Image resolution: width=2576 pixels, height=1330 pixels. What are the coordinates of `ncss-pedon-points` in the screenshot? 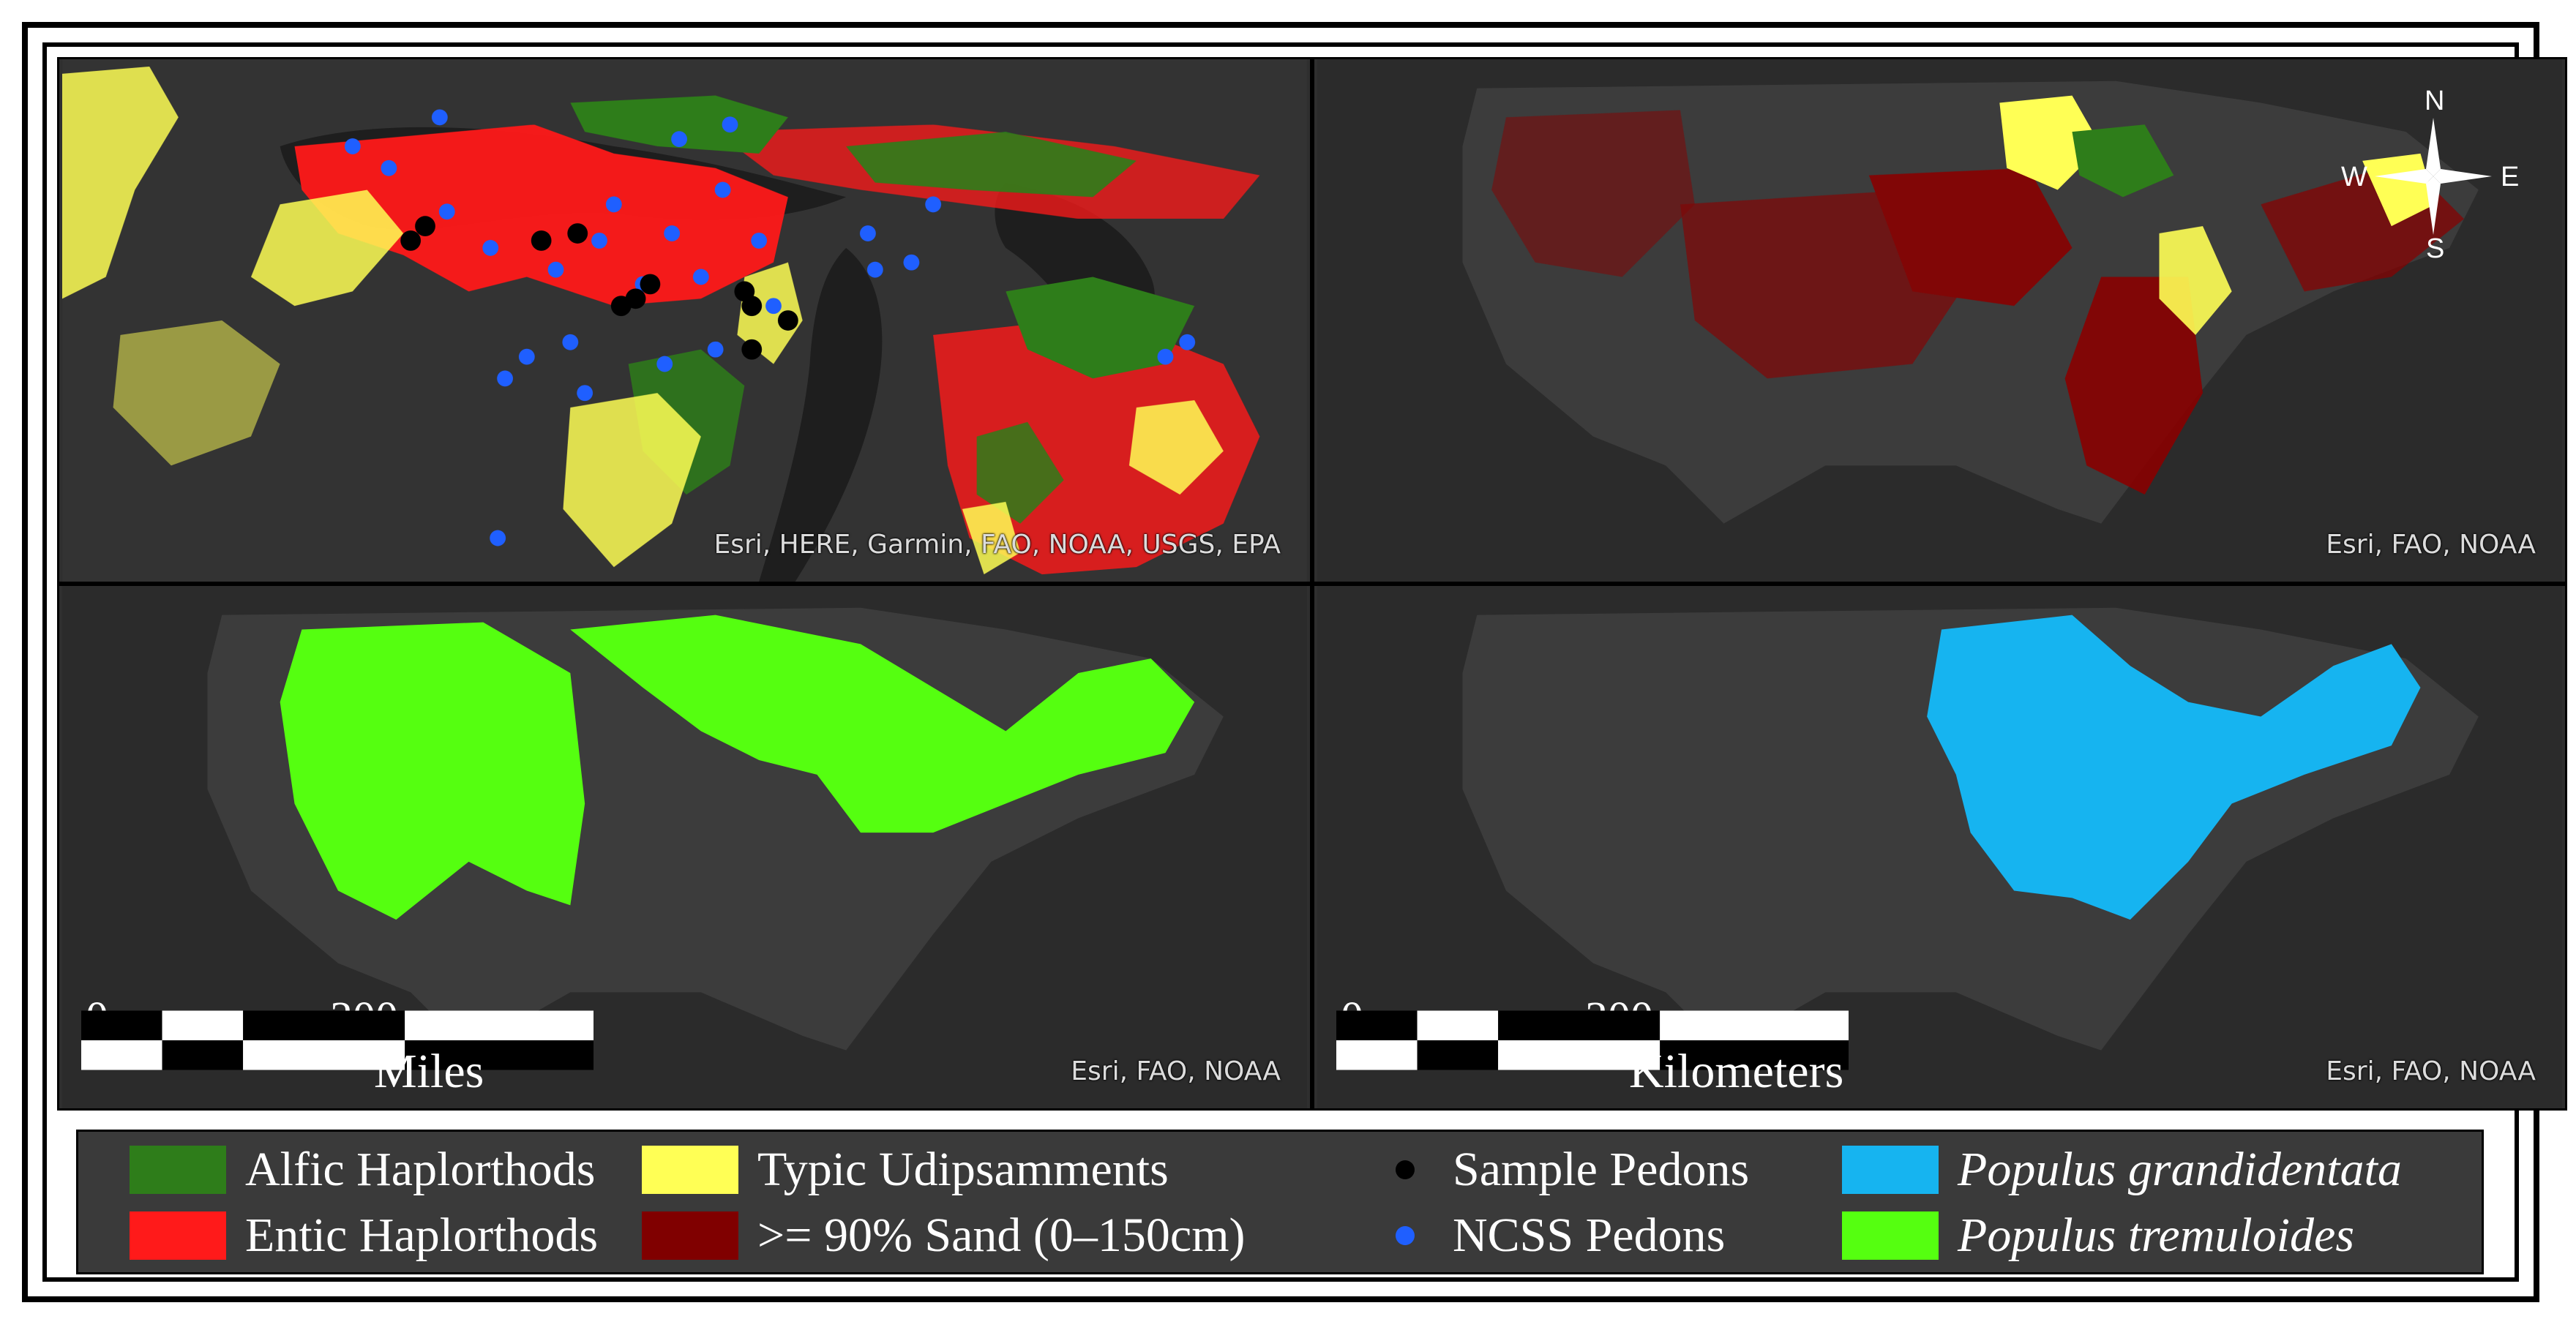 It's located at (770, 327).